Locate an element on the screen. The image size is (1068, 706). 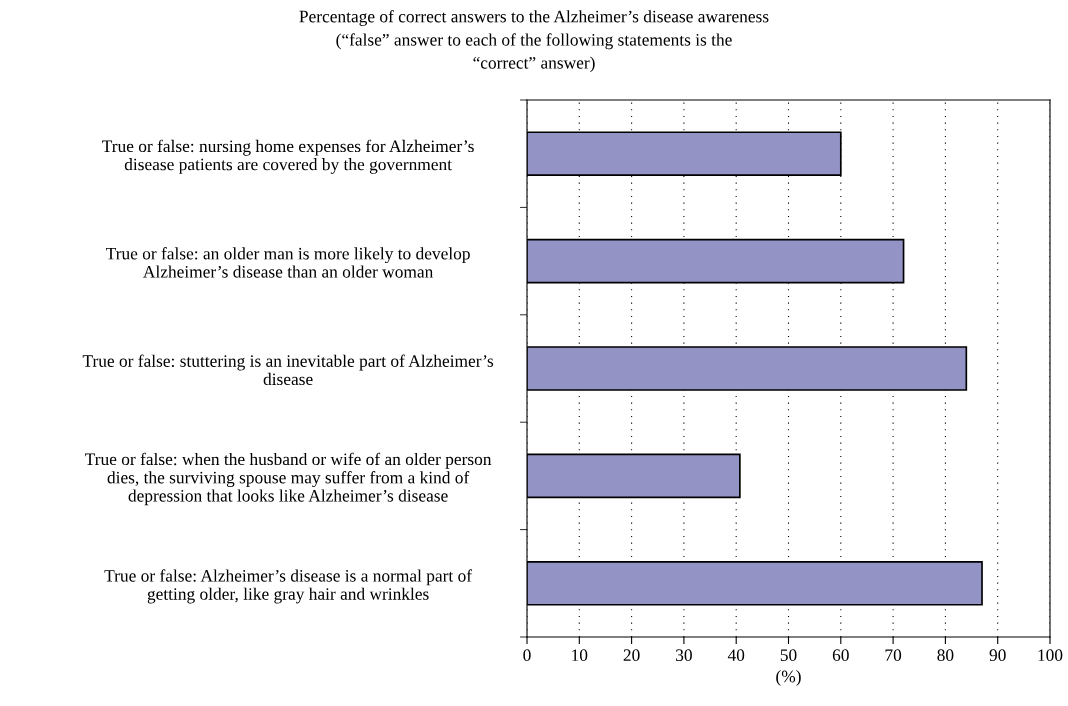
x-tick-label: 20 is located at coordinates (631, 655).